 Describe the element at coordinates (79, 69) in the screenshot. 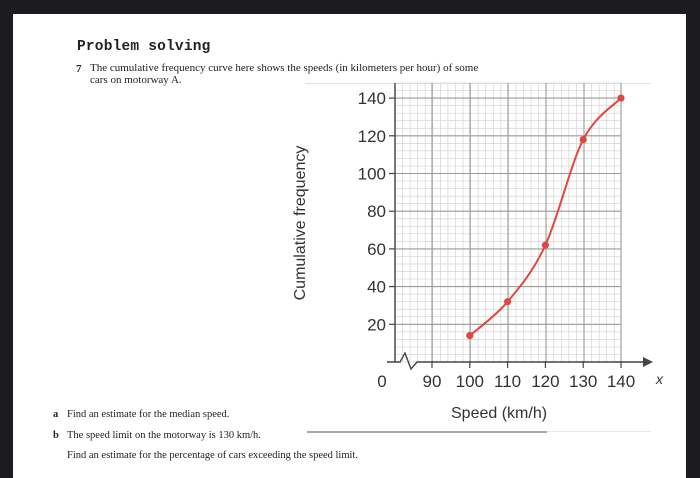

I see `question-number: 7` at that location.